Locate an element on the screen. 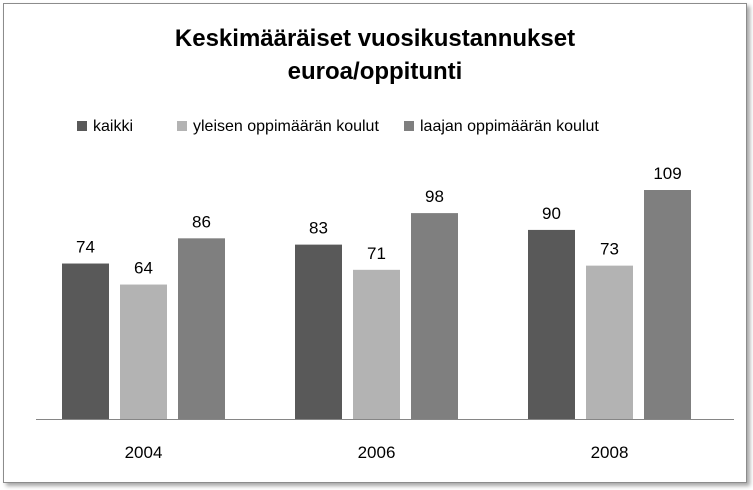 Image resolution: width=753 pixels, height=490 pixels. data-label-2004-2: 64 is located at coordinates (143, 268).